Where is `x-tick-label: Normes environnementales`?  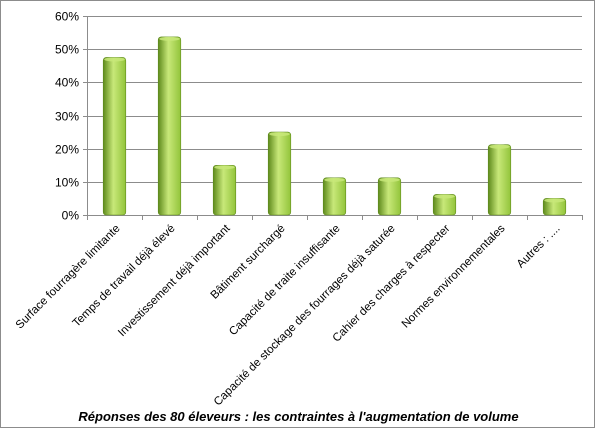
x-tick-label: Normes environnementales is located at coordinates (454, 276).